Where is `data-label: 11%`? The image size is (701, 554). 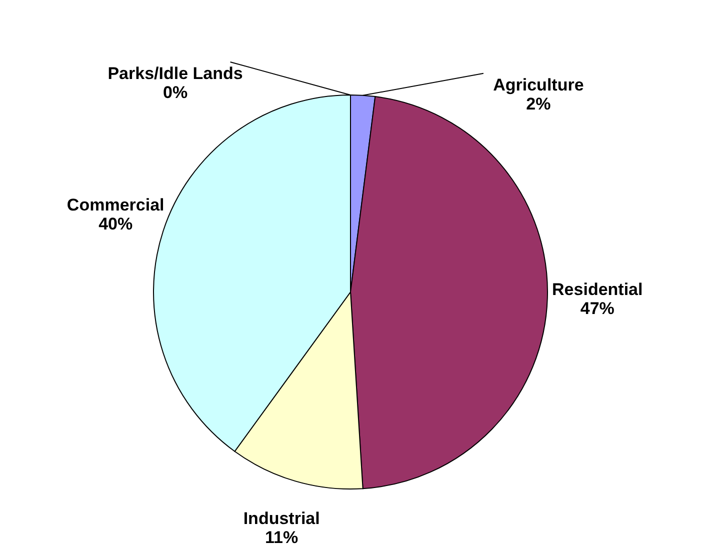 data-label: 11% is located at coordinates (281, 538).